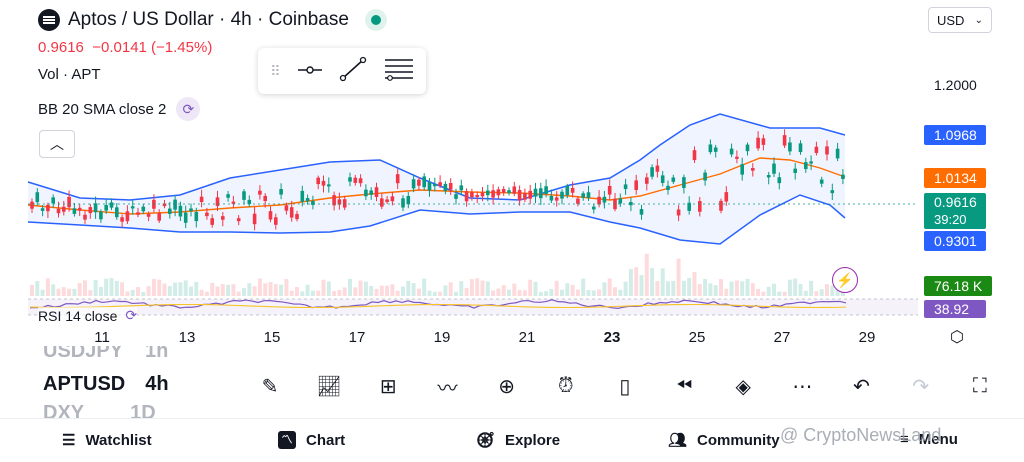  Describe the element at coordinates (399, 71) in the screenshot. I see `fib-retracement-icon` at that location.